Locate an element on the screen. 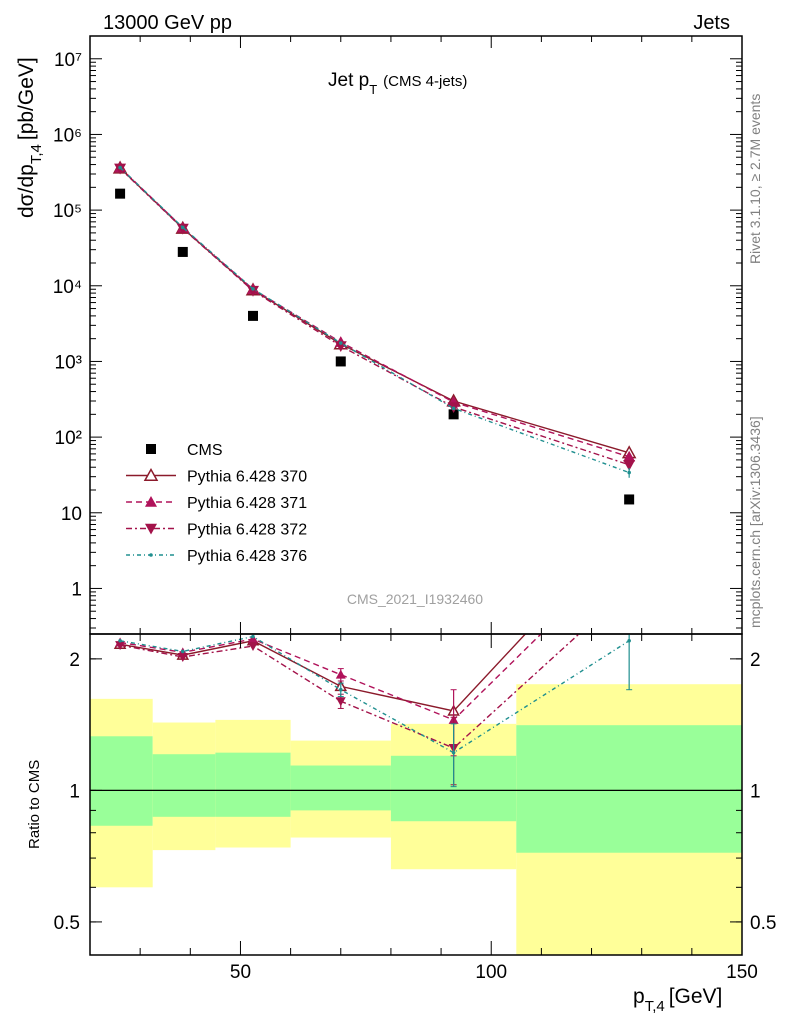 This screenshot has width=786, height=1029. source-label: mcplots.cern.ch [arXiv:1306.3436] is located at coordinates (755, 522).